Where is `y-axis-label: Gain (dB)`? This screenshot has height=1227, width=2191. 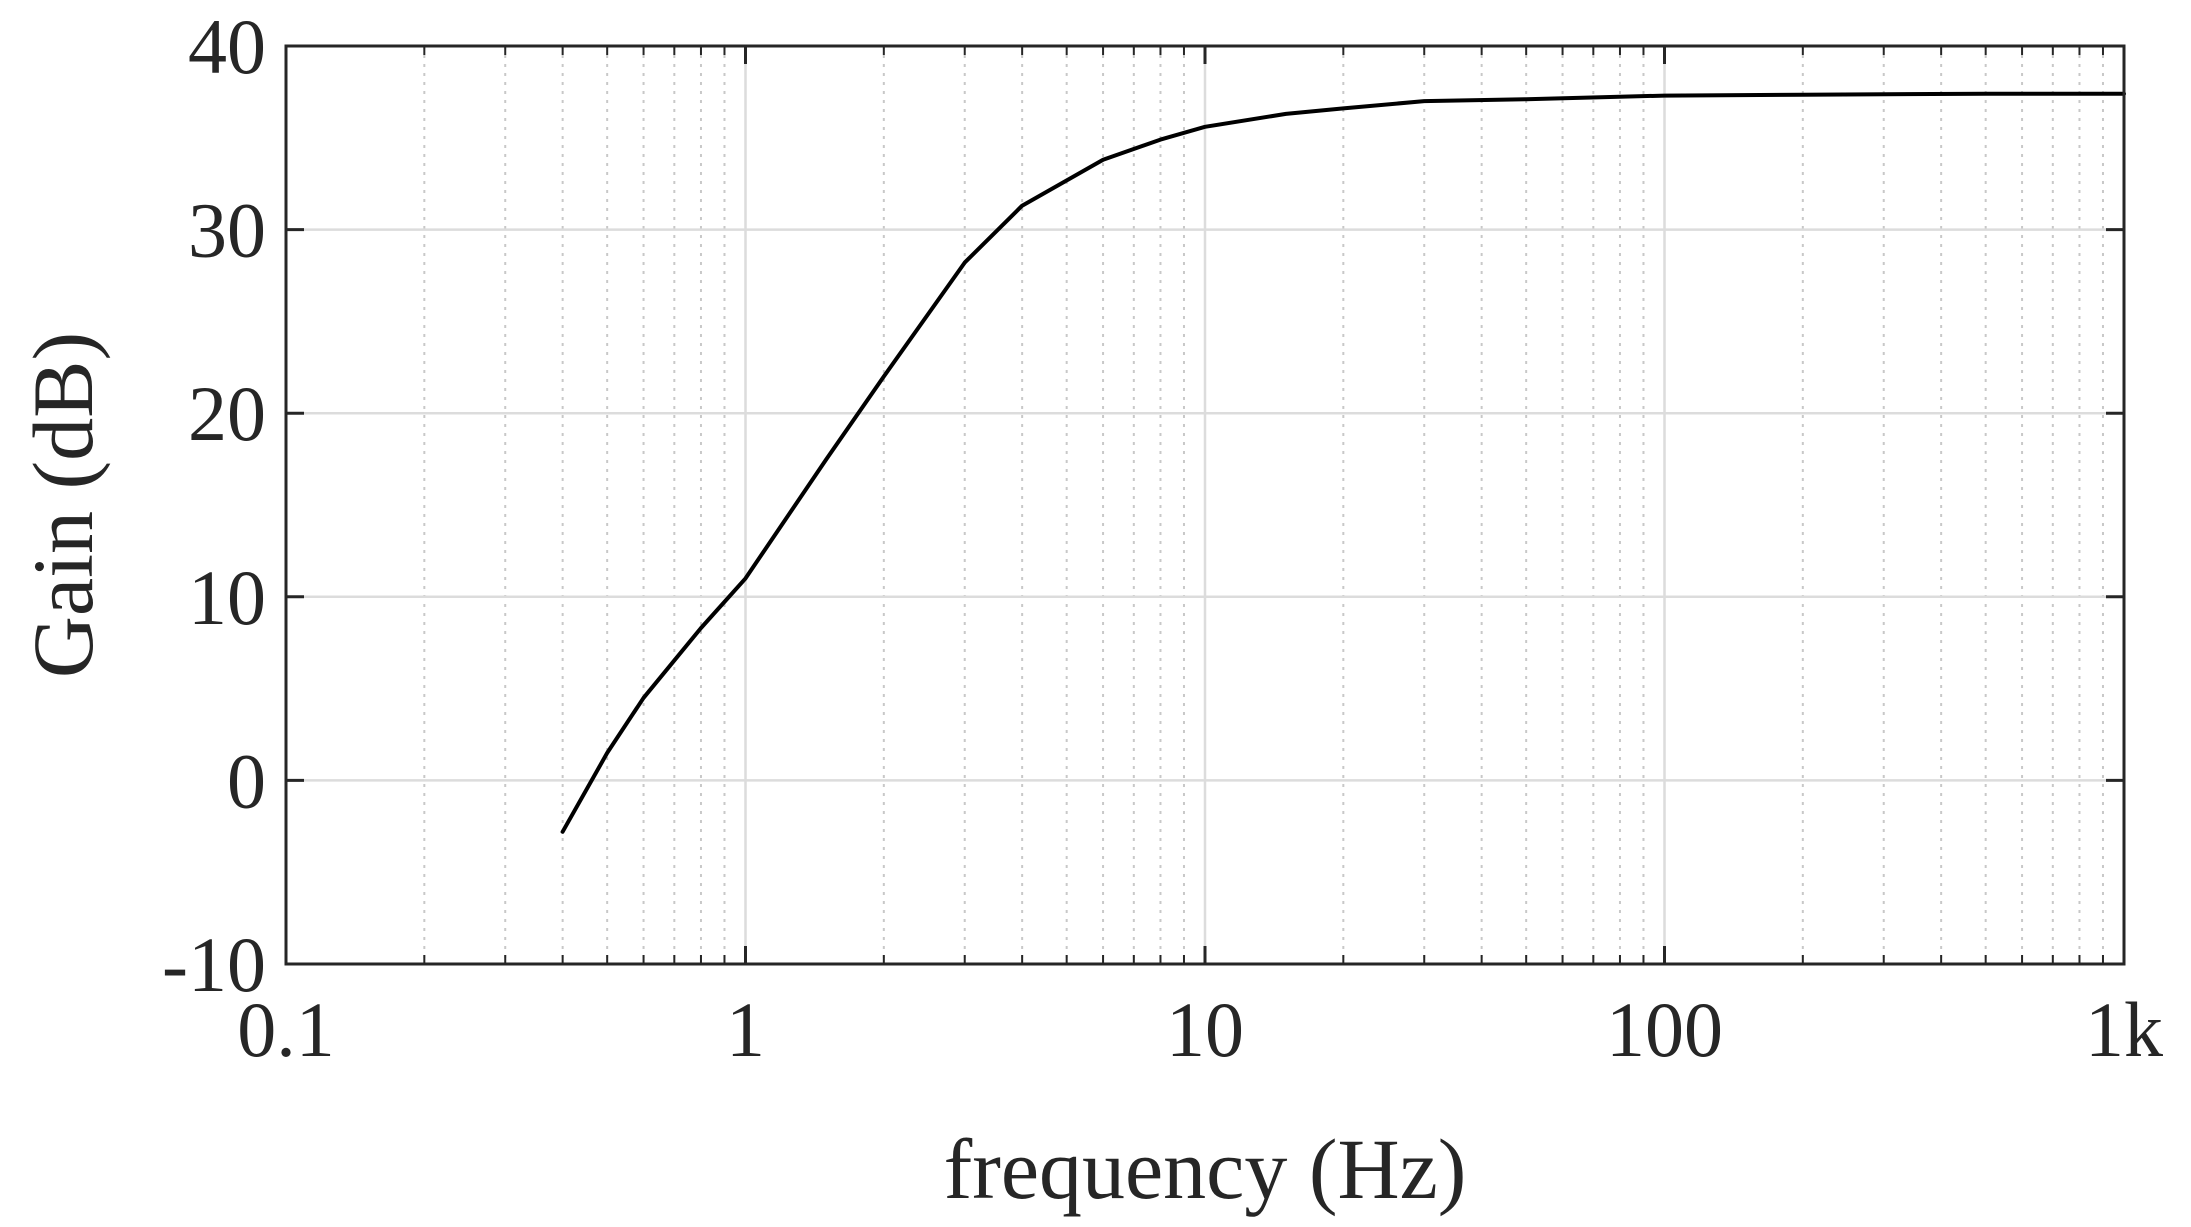
y-axis-label: Gain (dB) is located at coordinates (63, 505).